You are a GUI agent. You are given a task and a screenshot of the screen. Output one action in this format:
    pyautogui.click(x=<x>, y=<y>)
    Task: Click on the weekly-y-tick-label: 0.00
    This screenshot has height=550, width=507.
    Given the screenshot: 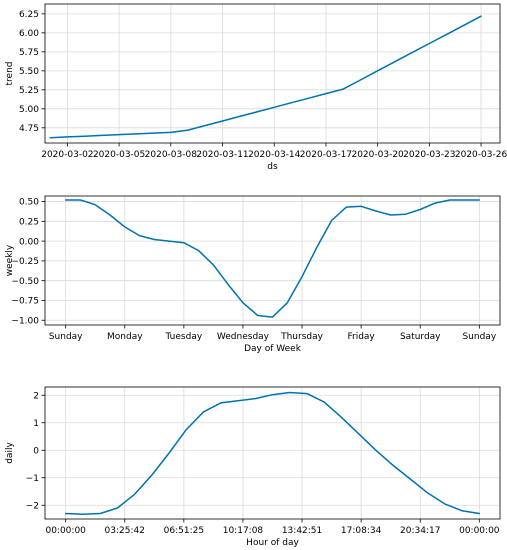 What is the action you would take?
    pyautogui.click(x=29, y=242)
    